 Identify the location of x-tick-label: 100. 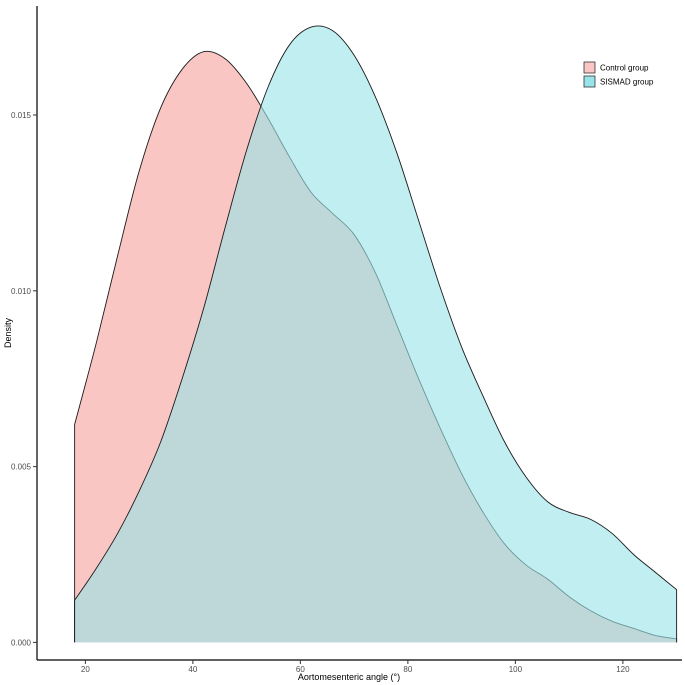
(516, 669).